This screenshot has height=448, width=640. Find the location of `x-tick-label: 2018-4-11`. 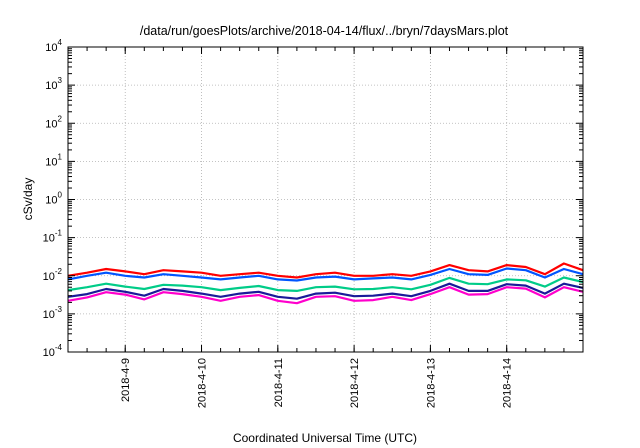

x-tick-label: 2018-4-11 is located at coordinates (279, 382).